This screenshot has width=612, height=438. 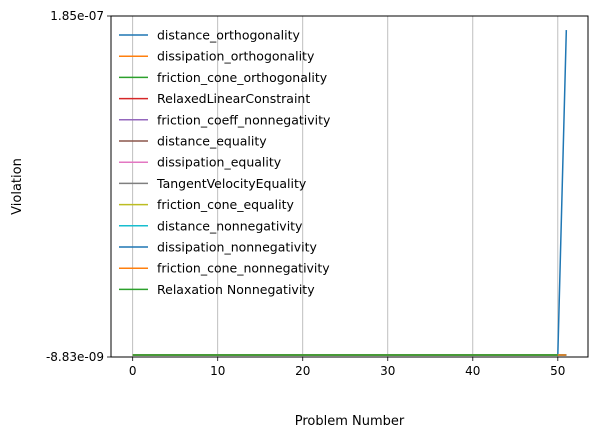 I want to click on x-axis-ticks: 0 10 20 30 40 50, so click(x=347, y=367).